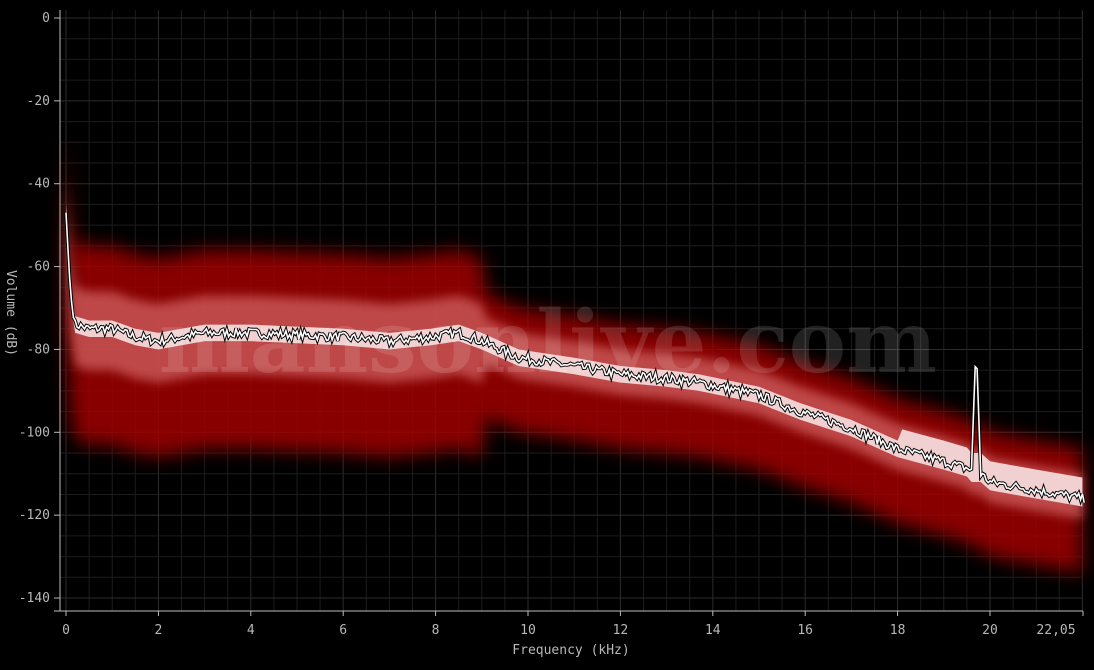 Image resolution: width=1094 pixels, height=670 pixels. What do you see at coordinates (548, 342) in the screenshot?
I see `watermark: mansonlive.com` at bounding box center [548, 342].